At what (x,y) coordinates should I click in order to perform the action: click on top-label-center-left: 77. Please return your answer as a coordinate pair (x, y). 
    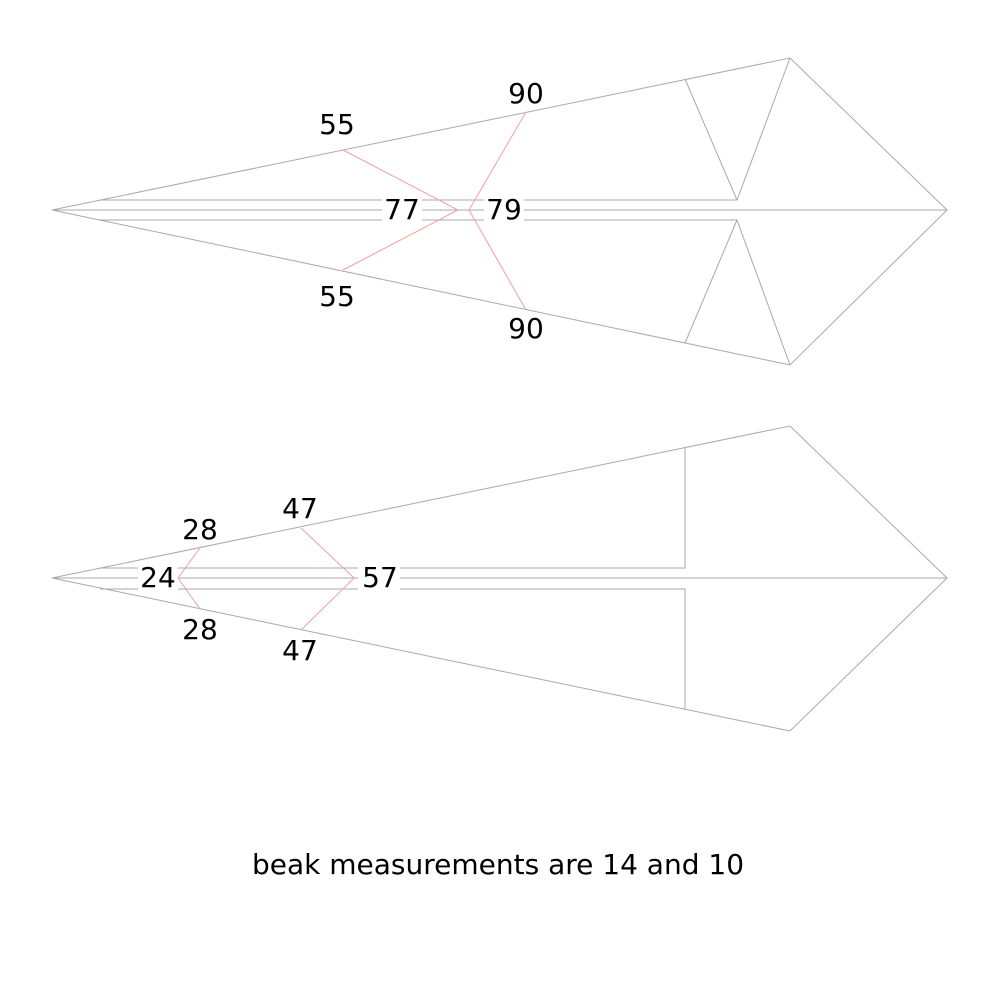
    Looking at the image, I should click on (402, 209).